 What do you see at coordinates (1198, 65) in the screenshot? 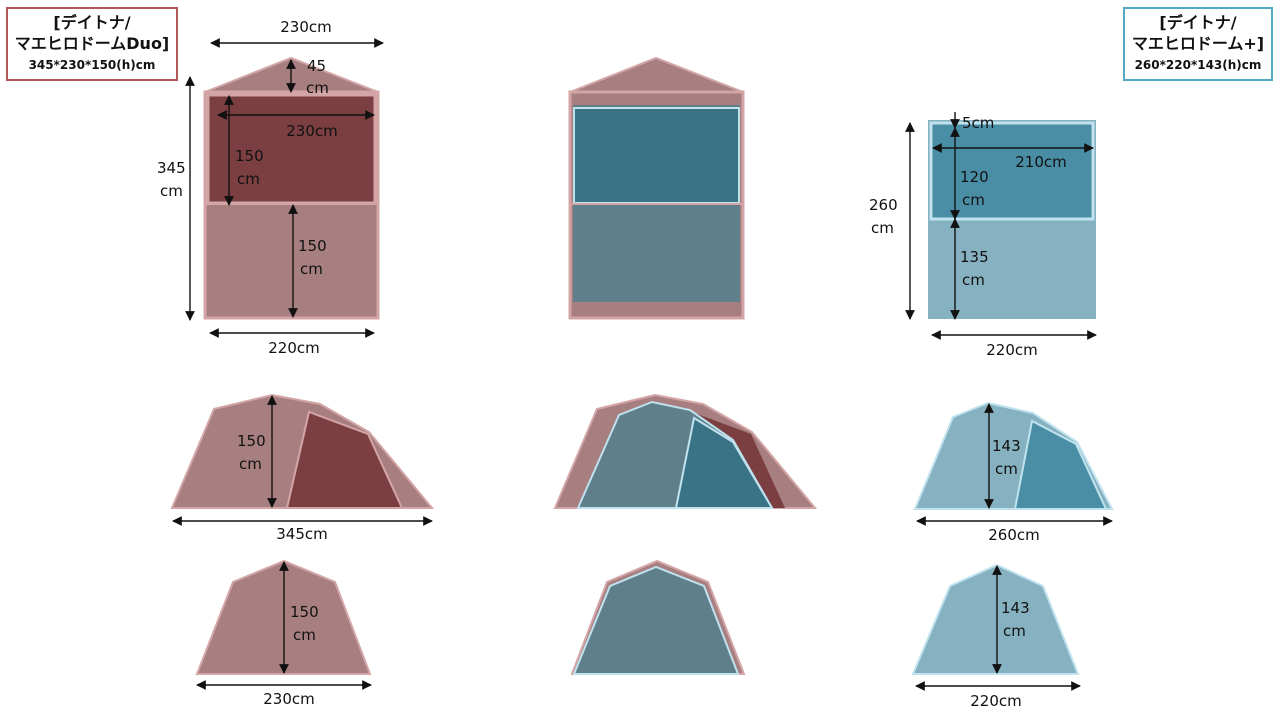
I see `legend-plus-dims: 260*220*143(h)cm` at bounding box center [1198, 65].